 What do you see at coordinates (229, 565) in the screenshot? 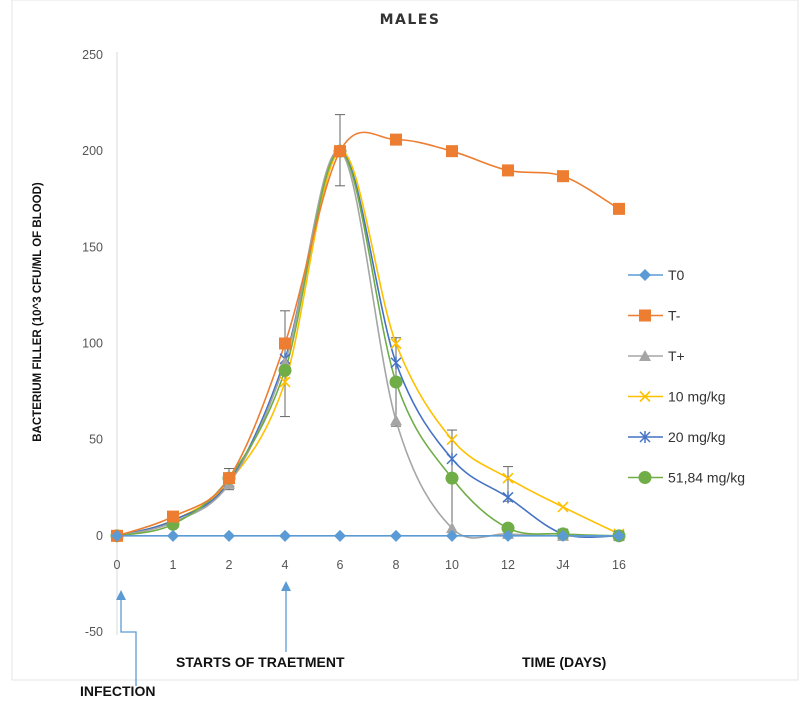
I see `x-tick-label: 2` at bounding box center [229, 565].